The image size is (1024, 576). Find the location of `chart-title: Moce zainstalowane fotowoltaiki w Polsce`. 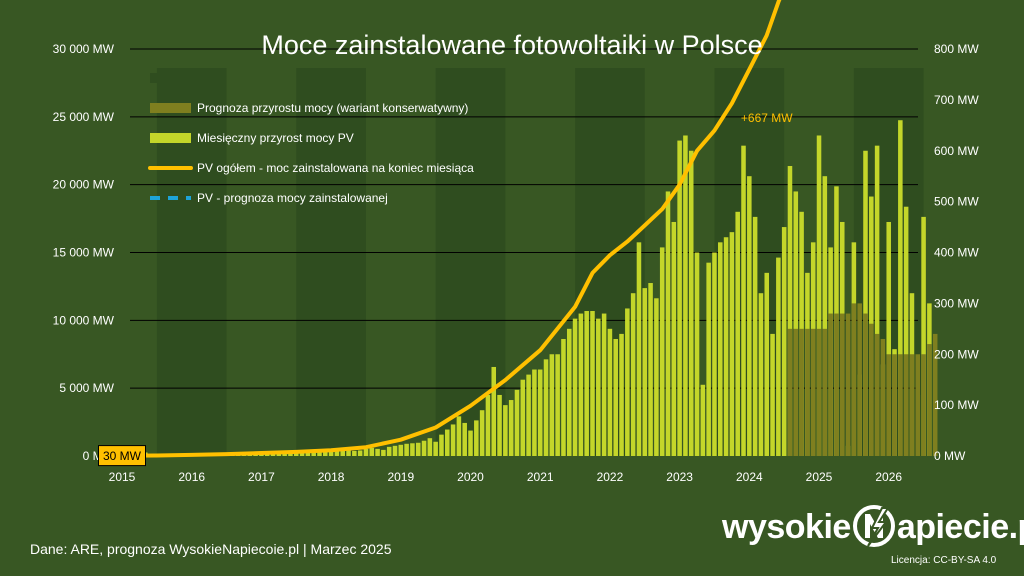

chart-title: Moce zainstalowane fotowoltaiki w Polsce is located at coordinates (512, 45).